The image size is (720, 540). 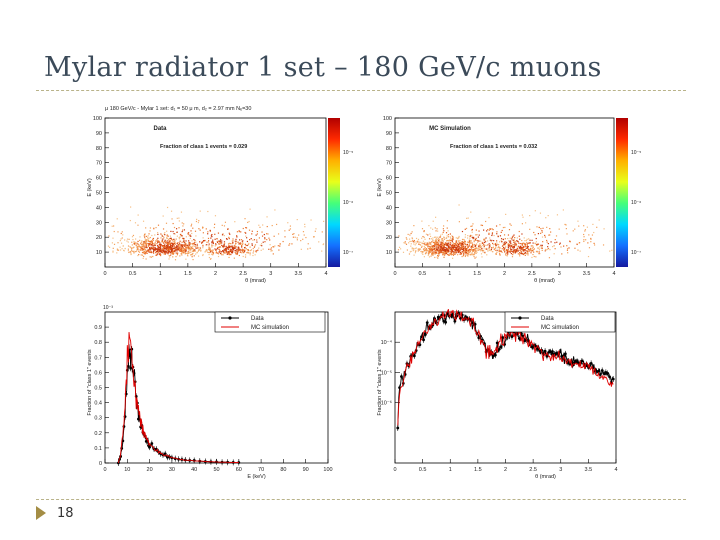 I want to click on y-tick-label-bottom-right: 10⁻⁴, so click(x=387, y=342).